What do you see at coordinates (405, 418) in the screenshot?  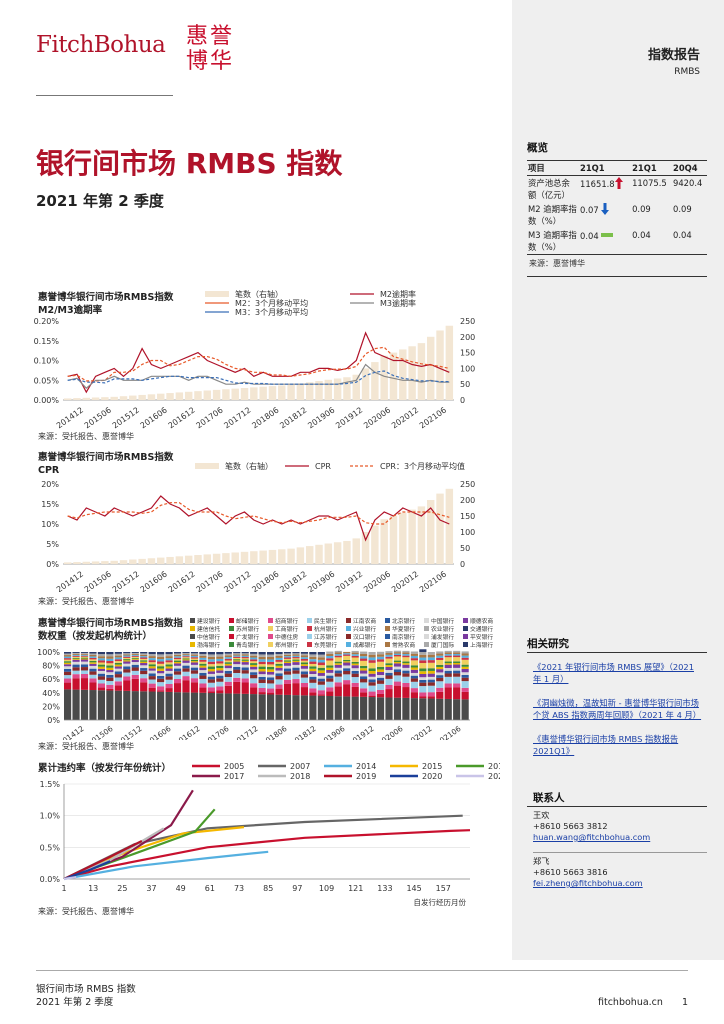 I see `x-tick-label: 202012` at bounding box center [405, 418].